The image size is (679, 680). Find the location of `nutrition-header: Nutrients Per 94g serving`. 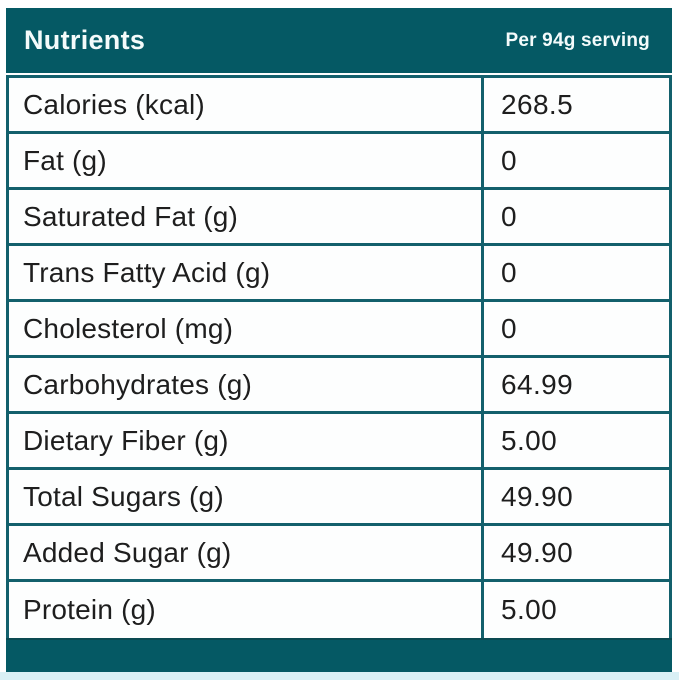

nutrition-header: Nutrients Per 94g serving is located at coordinates (339, 40).